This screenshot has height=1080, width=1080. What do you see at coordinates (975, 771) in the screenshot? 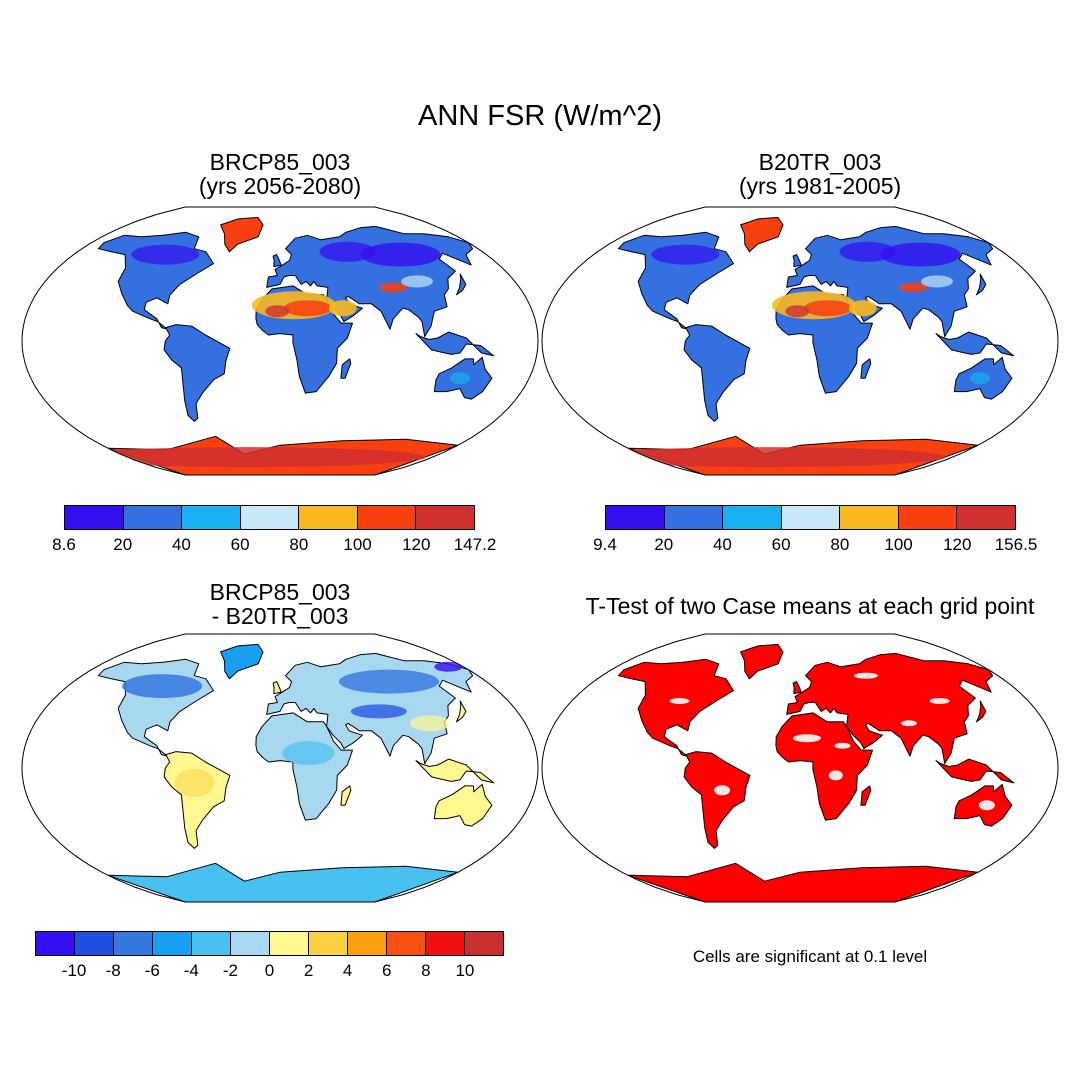
I see `map-4-indonesia` at bounding box center [975, 771].